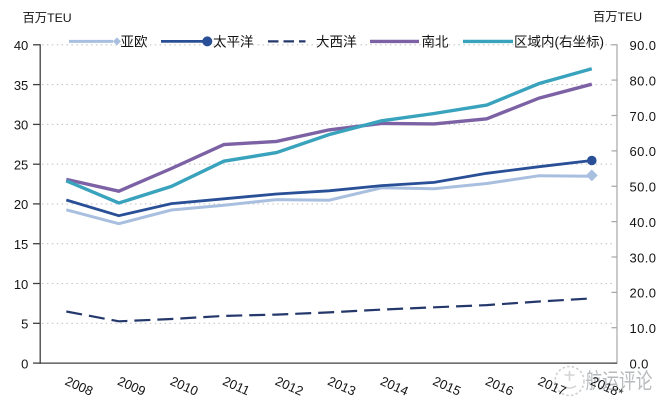 This screenshot has height=413, width=671. Describe the element at coordinates (643, 116) in the screenshot. I see `svg-text: 70.0` at that location.